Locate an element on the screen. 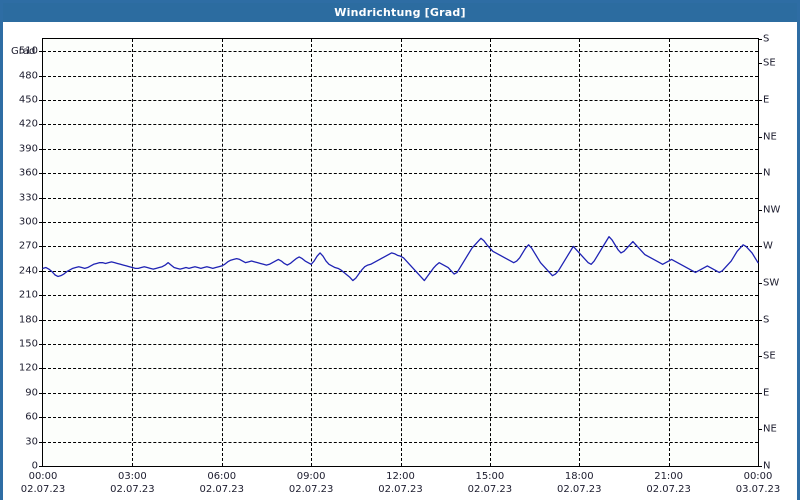 This screenshot has width=800, height=500. x-tick-label: 00:00 03.07.23 is located at coordinates (758, 483).